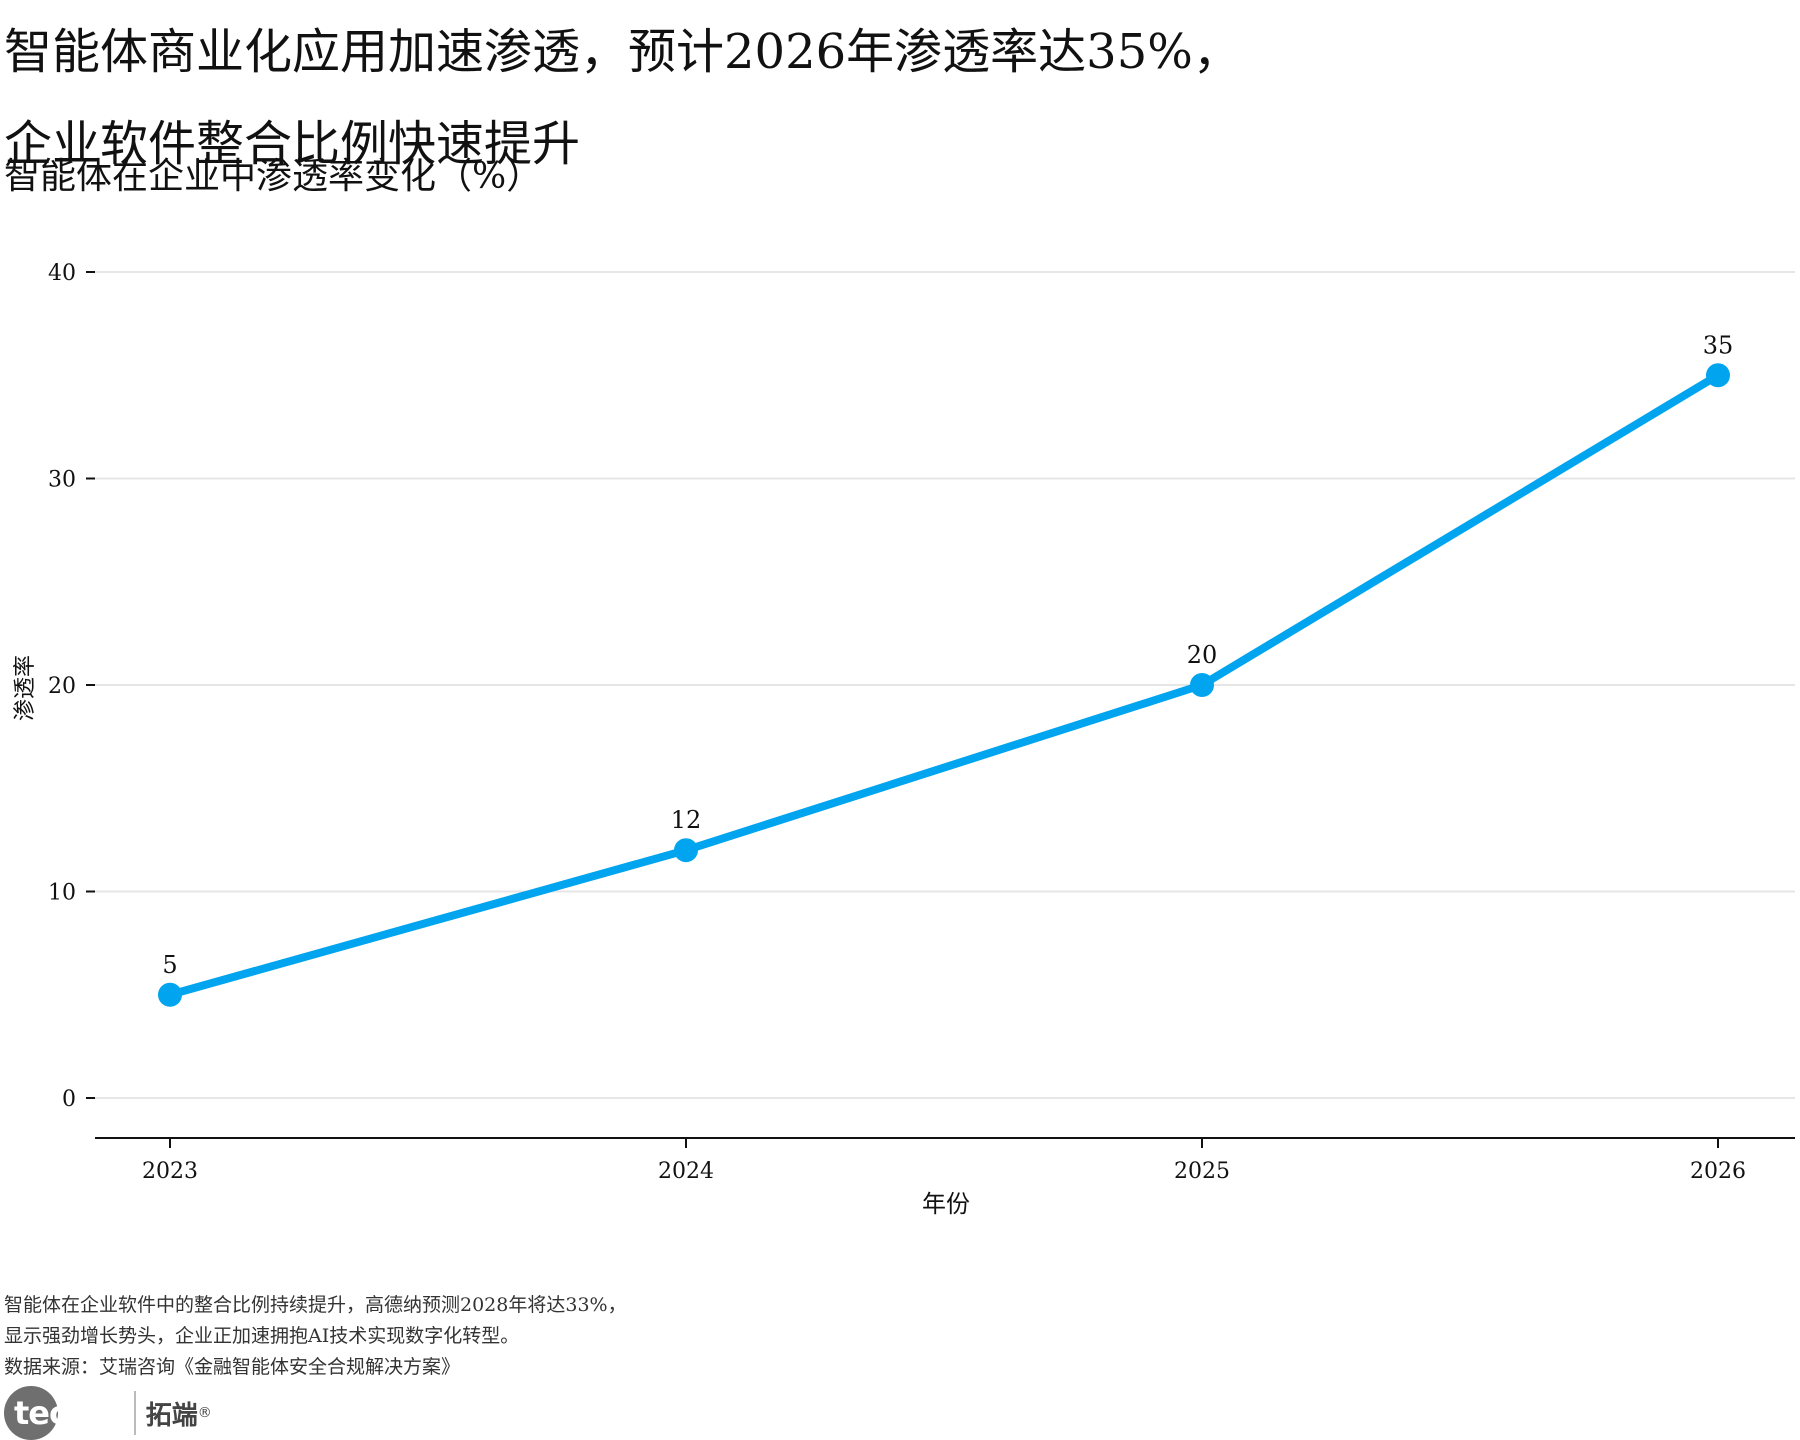 Image resolution: width=1800 pixels, height=1440 pixels. What do you see at coordinates (1202, 1171) in the screenshot?
I see `x-tick-label: 2025` at bounding box center [1202, 1171].